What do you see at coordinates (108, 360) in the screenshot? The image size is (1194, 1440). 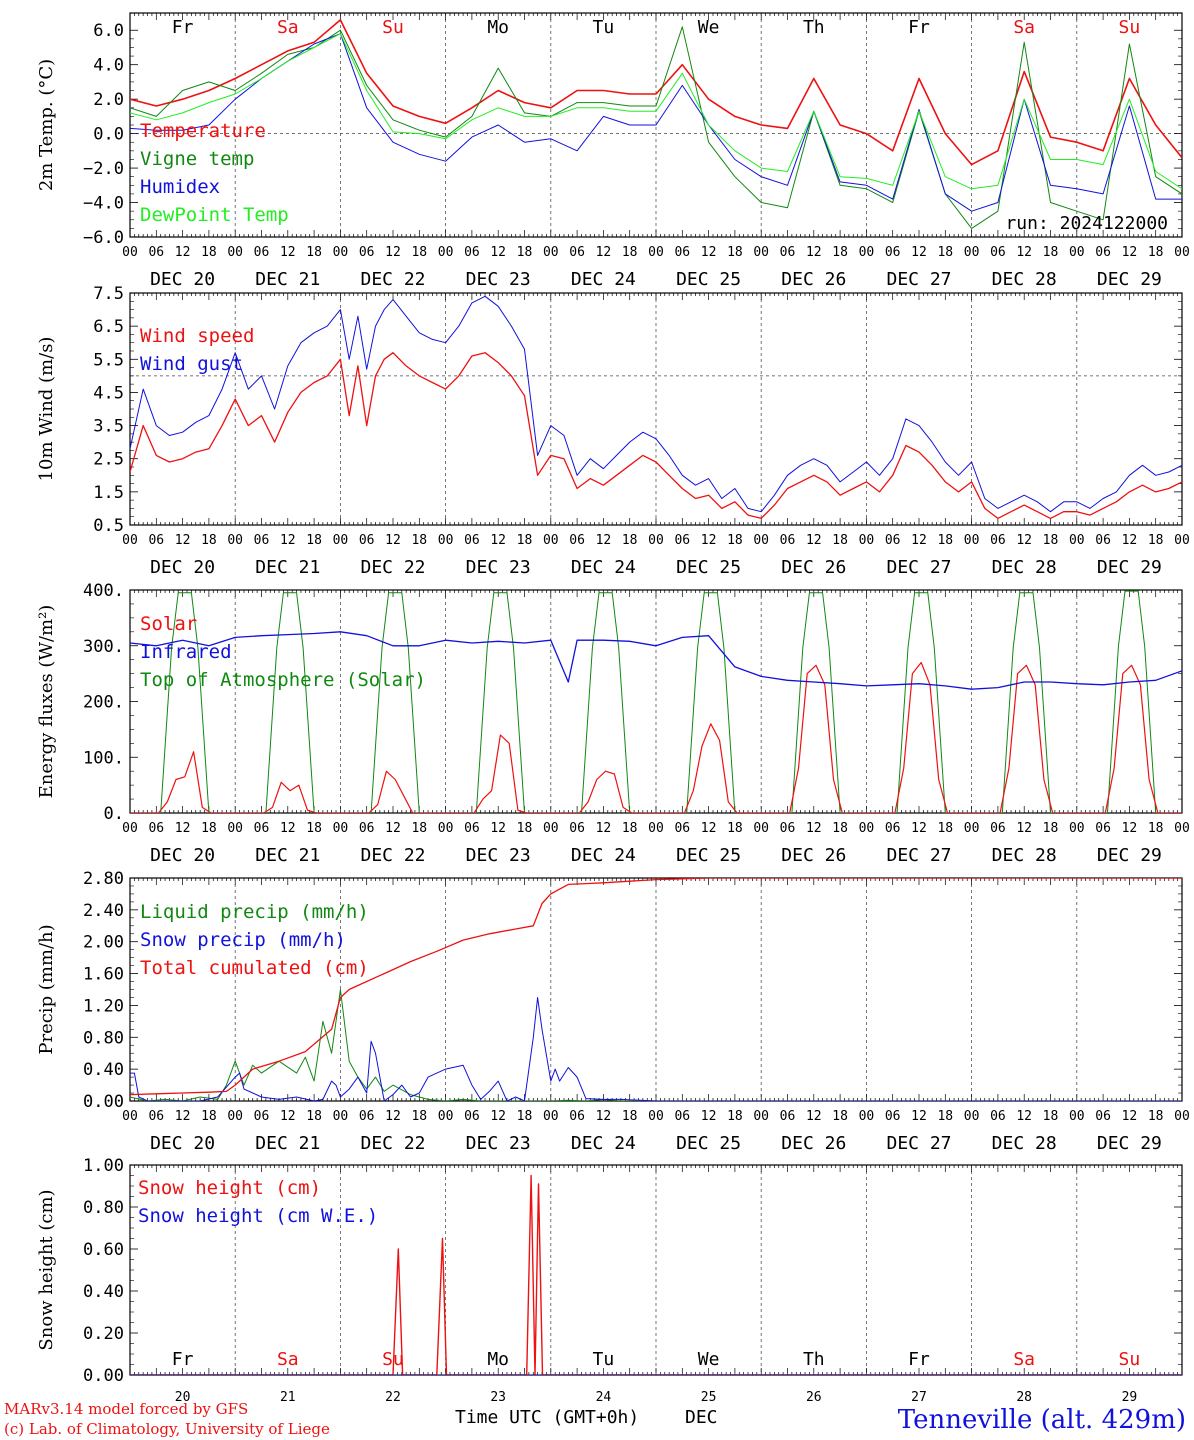 I see `y-tick-label: 5.5` at bounding box center [108, 360].